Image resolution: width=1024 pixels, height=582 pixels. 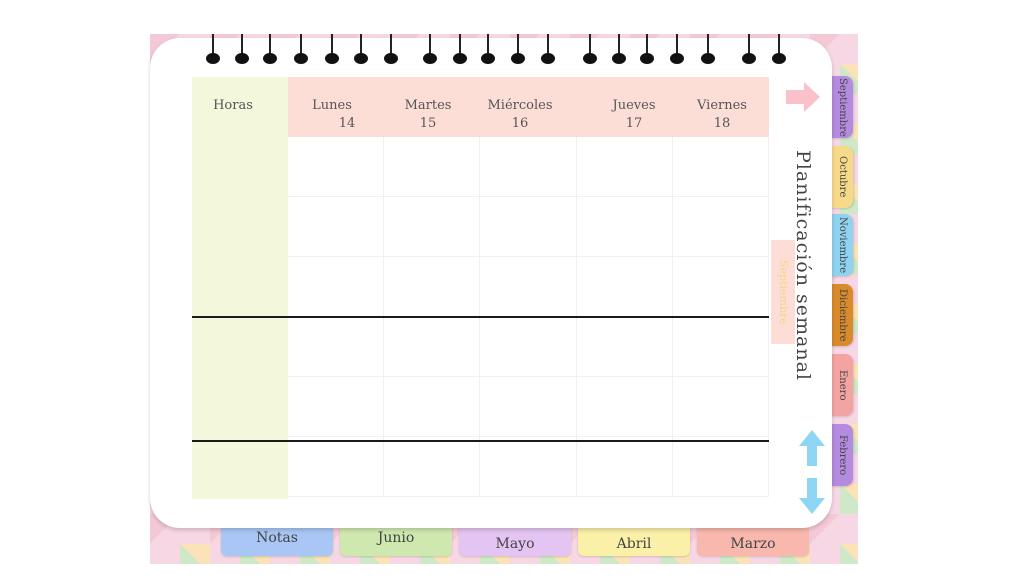 What do you see at coordinates (722, 105) in the screenshot?
I see `day-name: Viernes` at bounding box center [722, 105].